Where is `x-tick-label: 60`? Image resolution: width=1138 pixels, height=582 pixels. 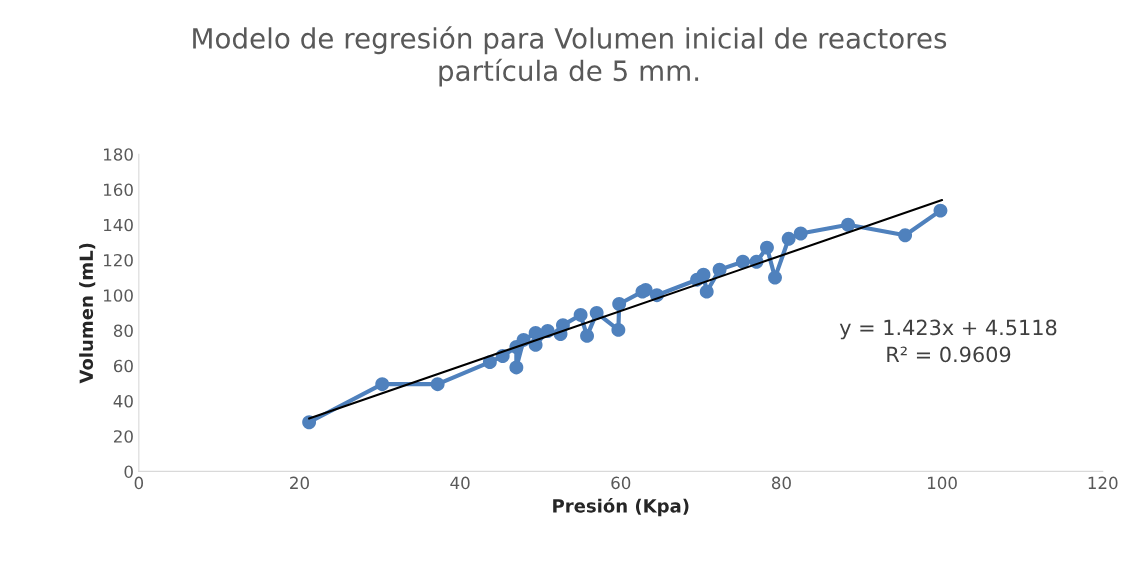
x-tick-label: 60 is located at coordinates (621, 483).